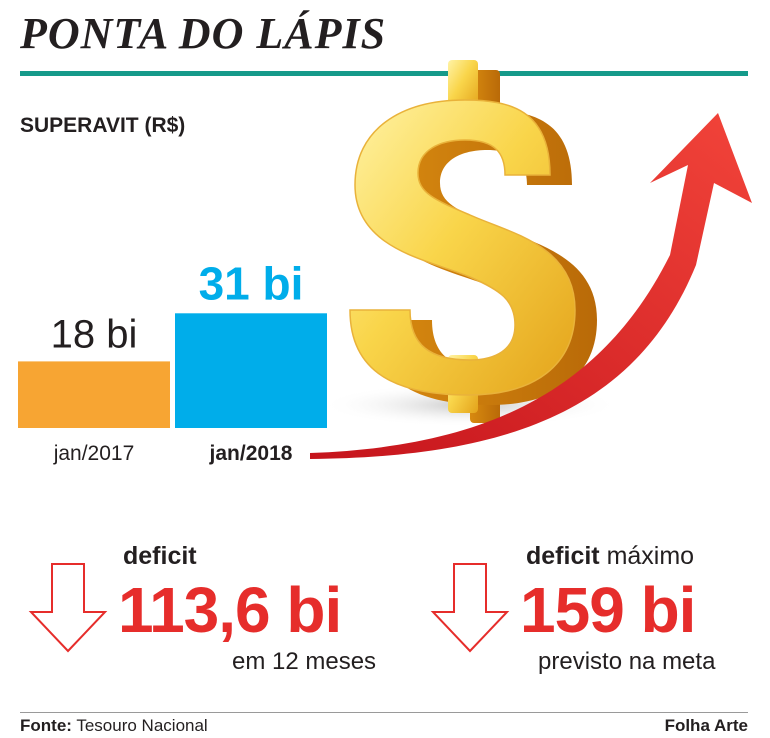  What do you see at coordinates (647, 556) in the screenshot?
I see `deficit-max-label-rest: máximo` at bounding box center [647, 556].